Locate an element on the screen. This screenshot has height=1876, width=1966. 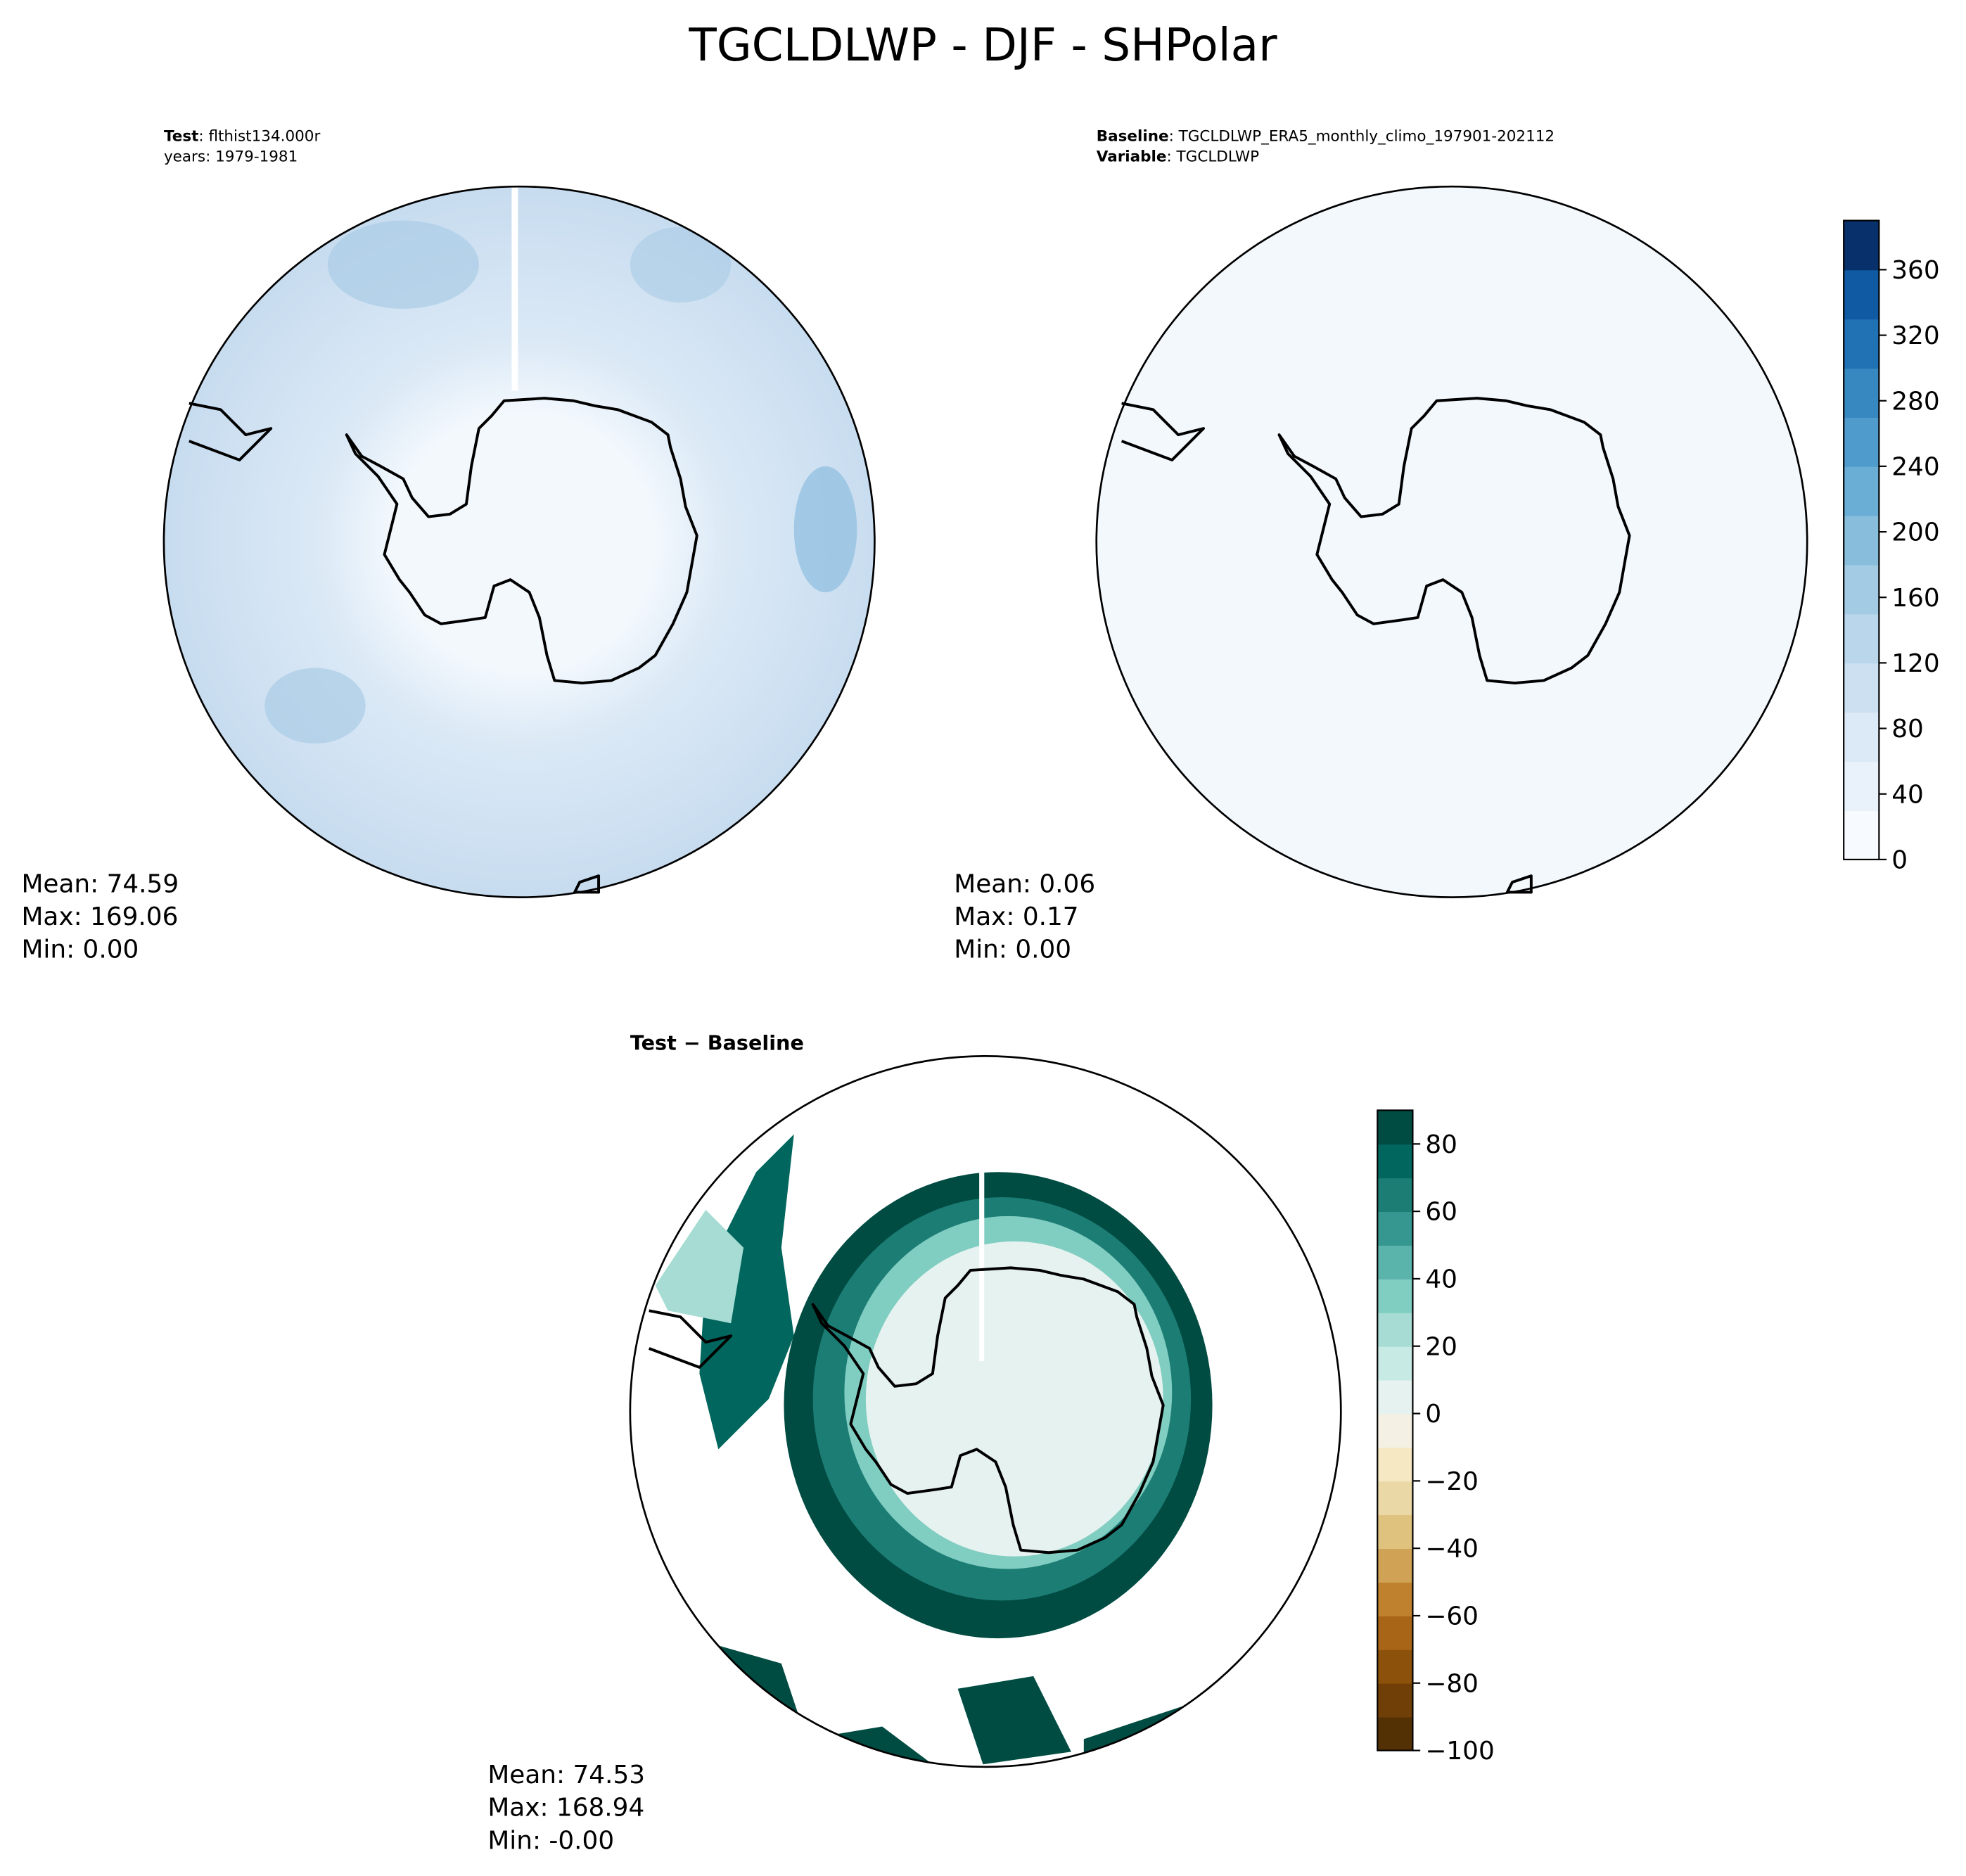
panel-header: Variable: TGCLDLWP is located at coordinates (1178, 156).